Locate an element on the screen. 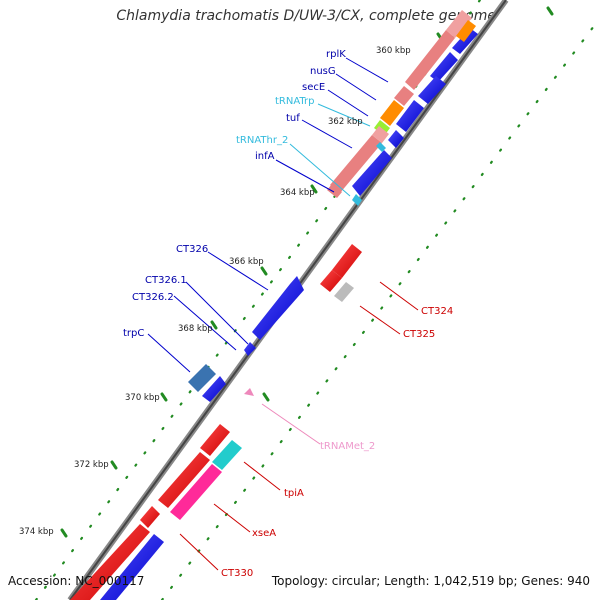 Image resolution: width=600 pixels, height=600 pixels. scale-label-360: 360 kbp is located at coordinates (393, 51).